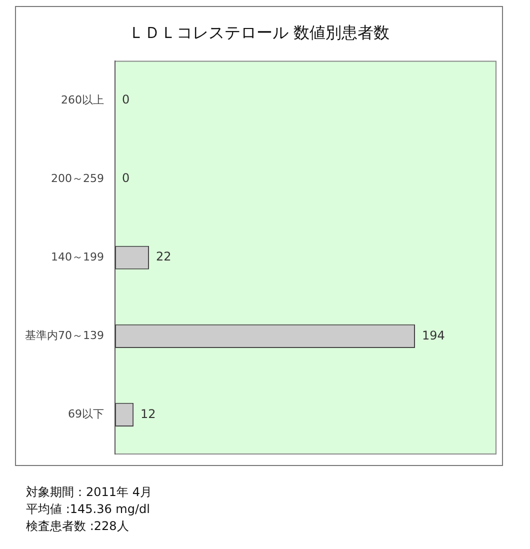  I want to click on y-tick-label: 69以下, so click(86, 414).